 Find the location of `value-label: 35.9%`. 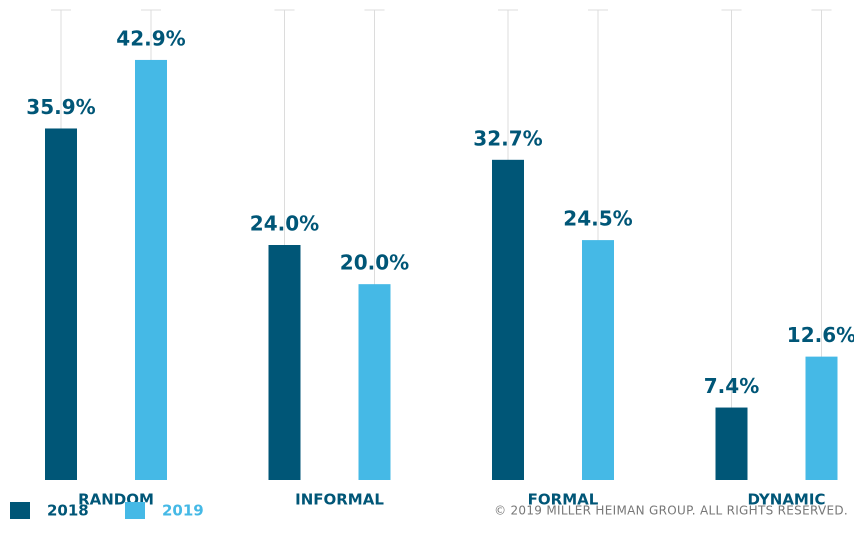

value-label: 35.9% is located at coordinates (60, 107).